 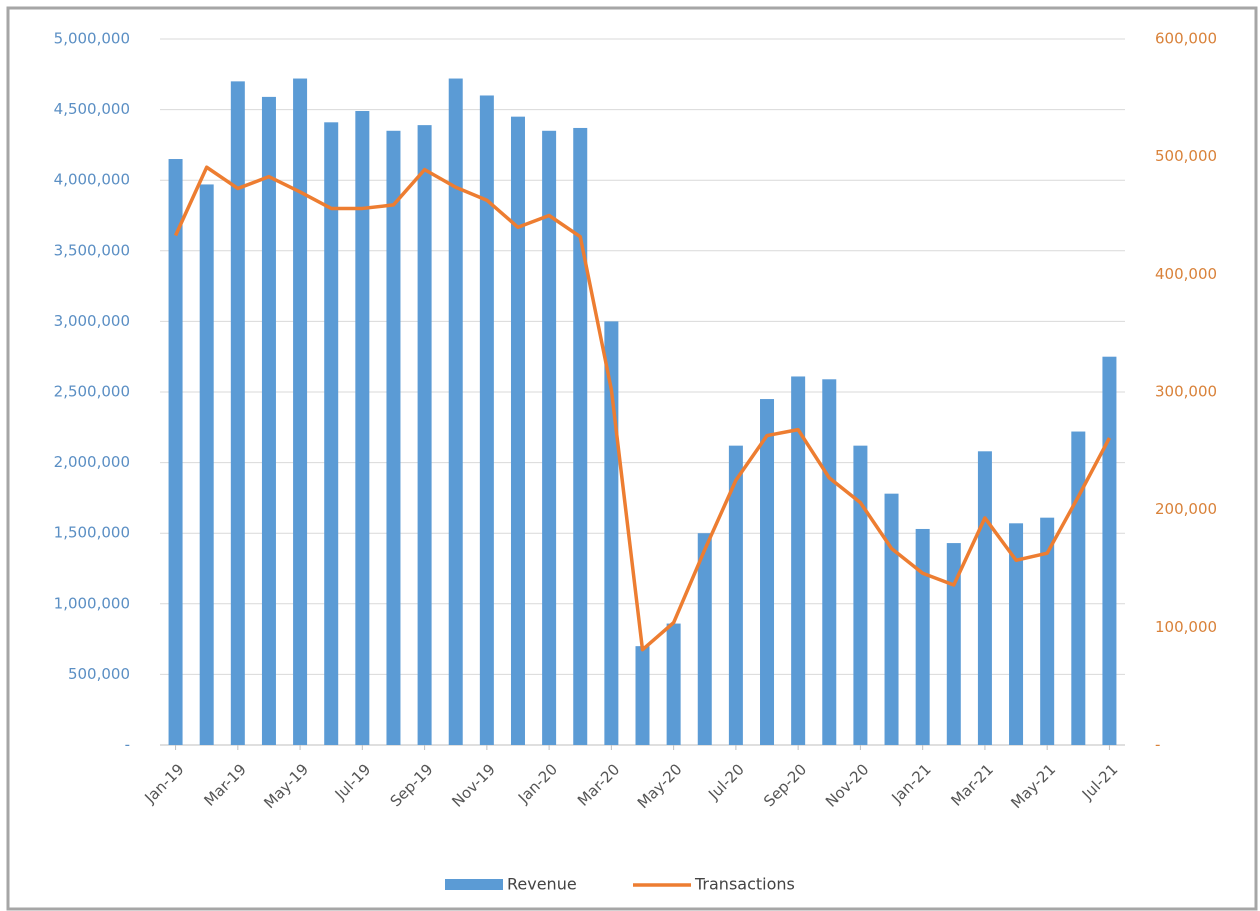 What do you see at coordinates (972, 784) in the screenshot?
I see `x-tick-label: Mar-21` at bounding box center [972, 784].